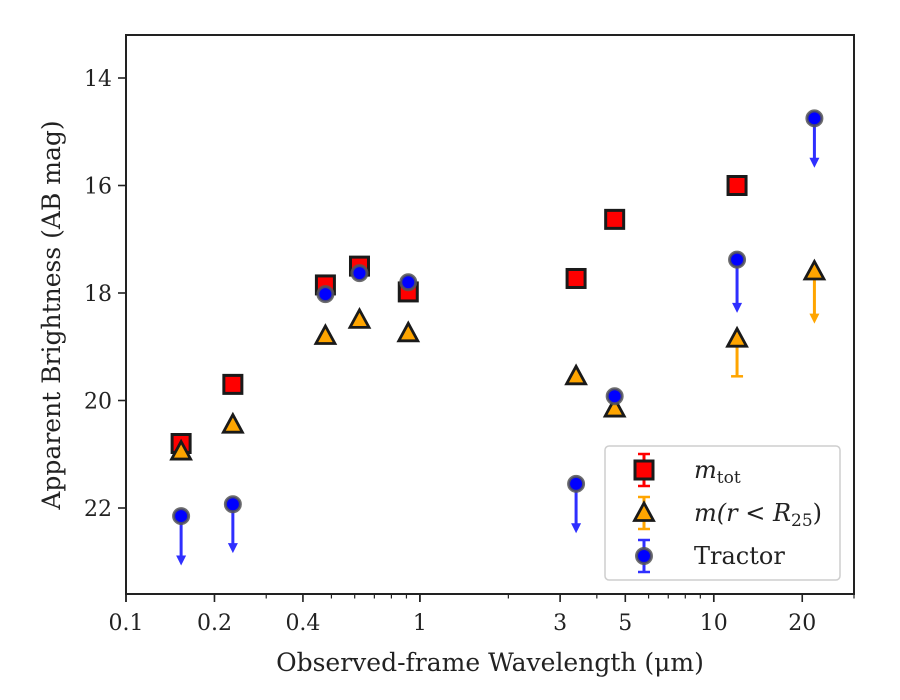 The image size is (900, 700). Describe the element at coordinates (625, 623) in the screenshot. I see `x-tick-label: 5` at that location.